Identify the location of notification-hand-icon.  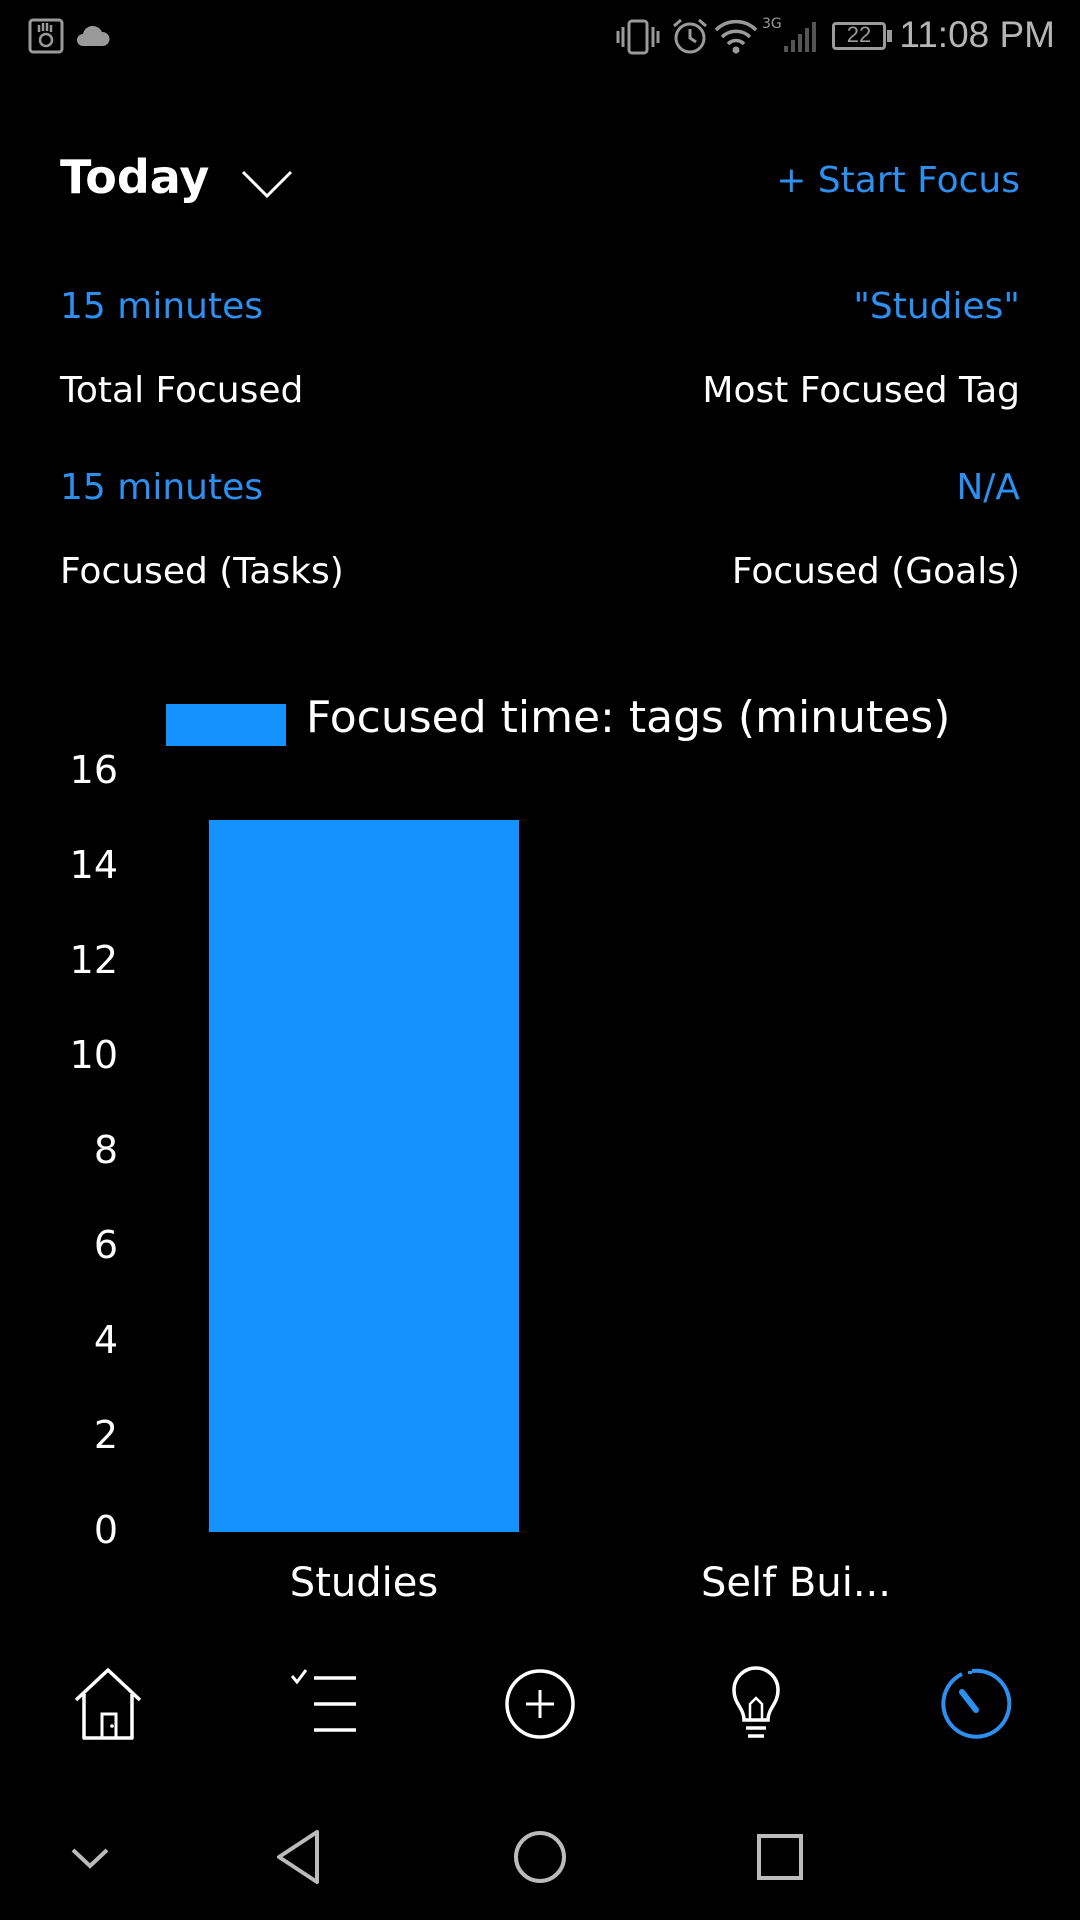
(46, 36).